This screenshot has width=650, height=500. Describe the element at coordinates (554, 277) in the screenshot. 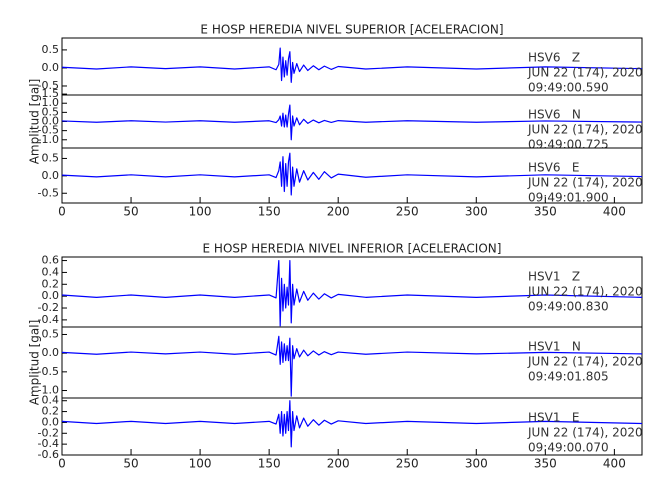

I see `trace-station: HSV1 Z` at that location.